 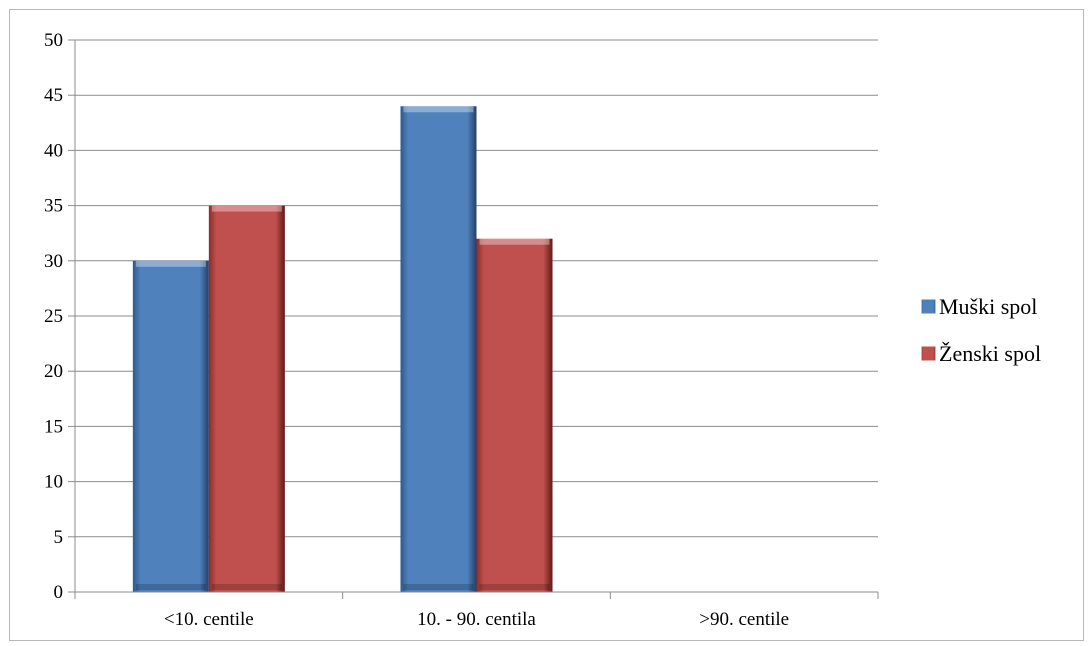 I want to click on x-tick-label: 10. - 90. centila, so click(x=476, y=619).